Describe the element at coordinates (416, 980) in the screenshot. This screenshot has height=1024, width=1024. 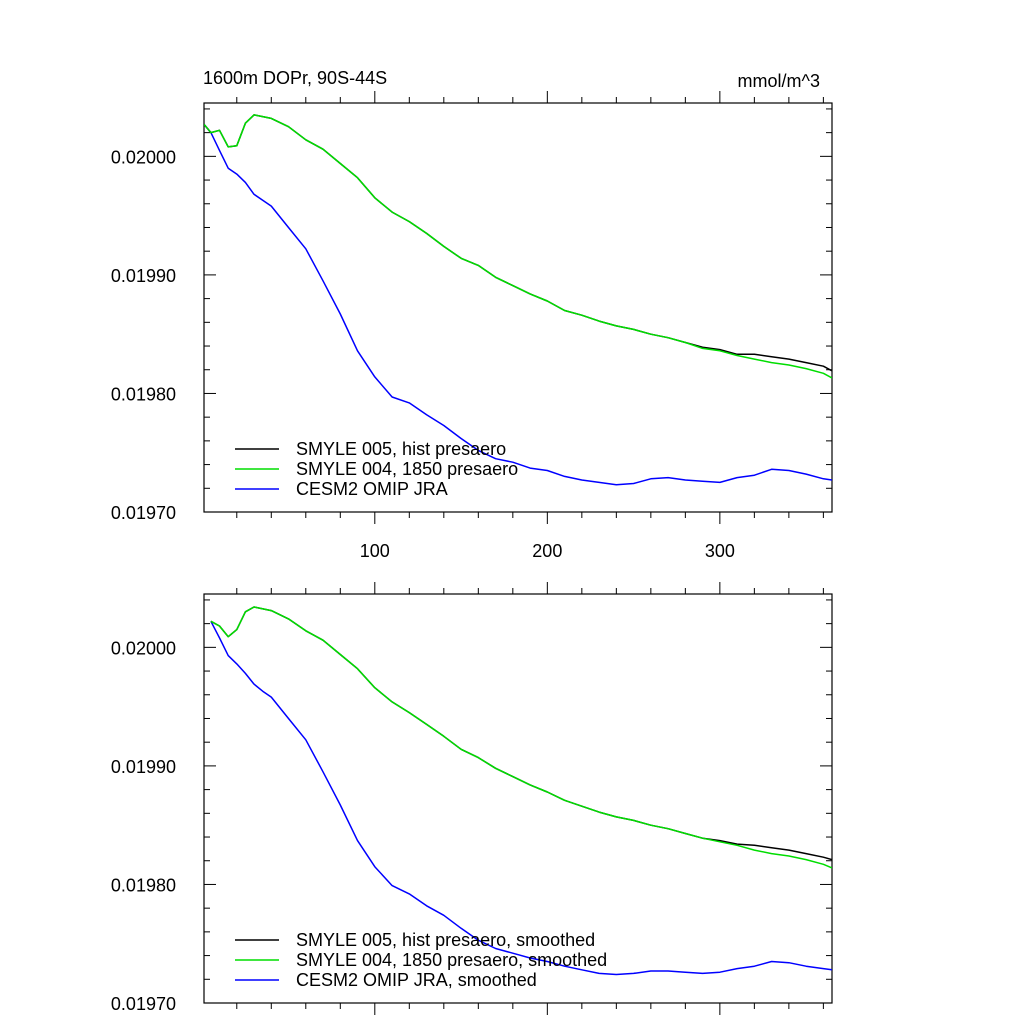
I see `legend-label: CESM2 OMIP JRA, smoothed` at that location.